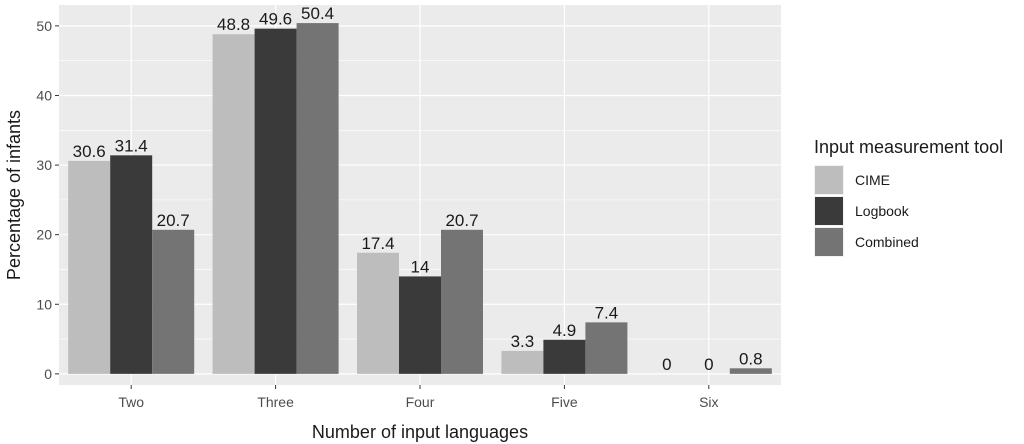  What do you see at coordinates (887, 242) in the screenshot?
I see `legend-label: Combined` at bounding box center [887, 242].